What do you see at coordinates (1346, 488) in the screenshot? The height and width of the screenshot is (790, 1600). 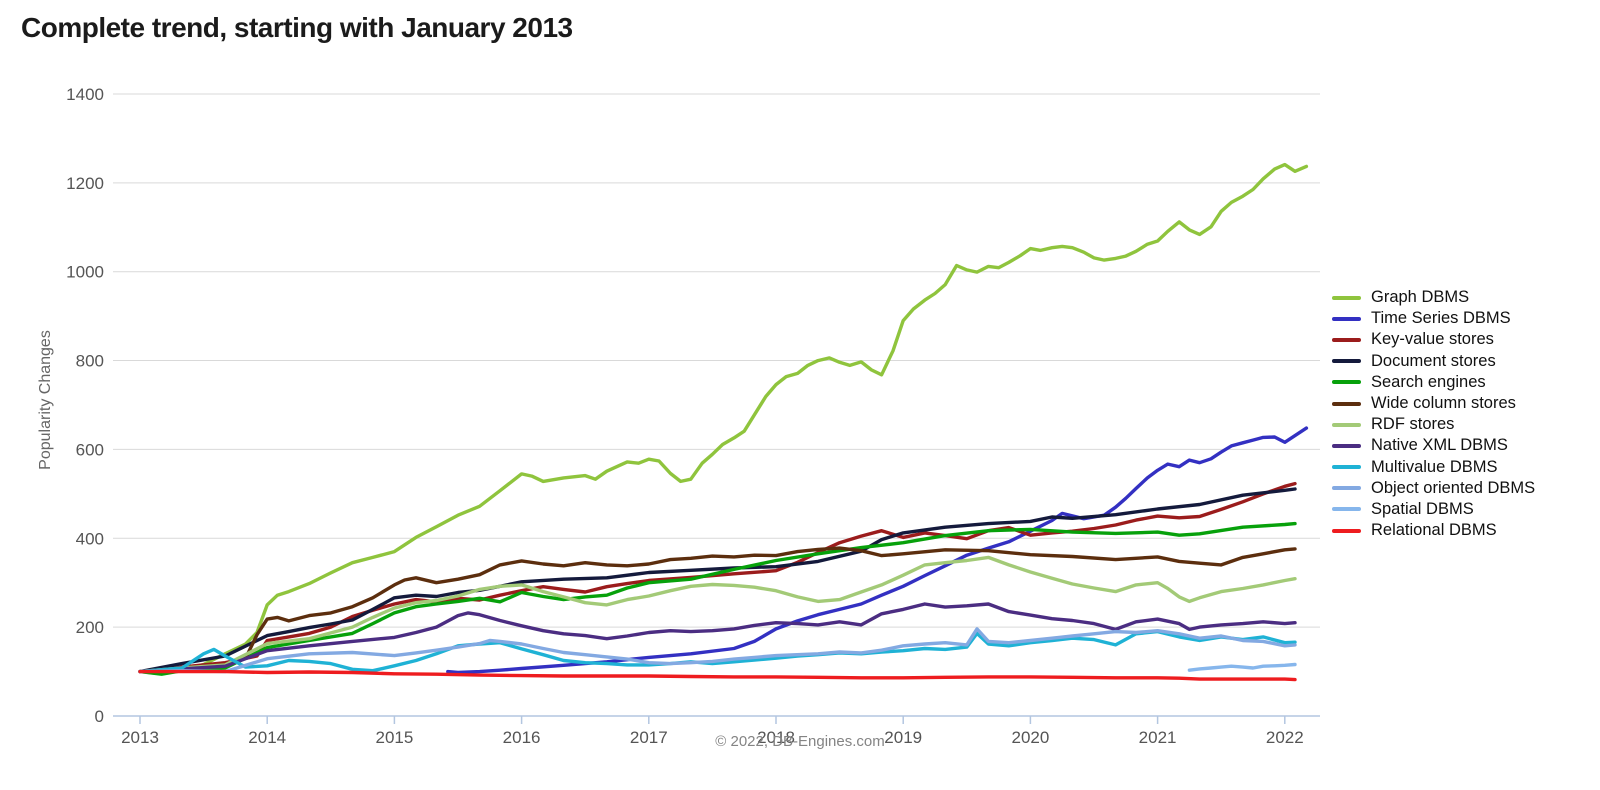 I see `legend-swatch-object-oriented-dbms` at bounding box center [1346, 488].